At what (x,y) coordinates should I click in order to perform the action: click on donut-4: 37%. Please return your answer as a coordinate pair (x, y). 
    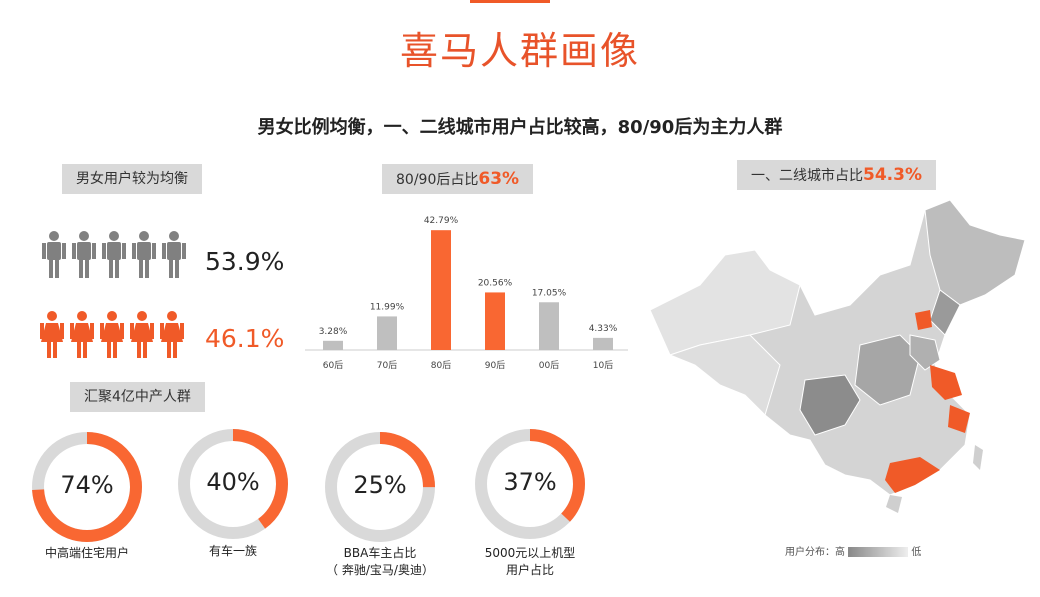
    Looking at the image, I should click on (530, 486).